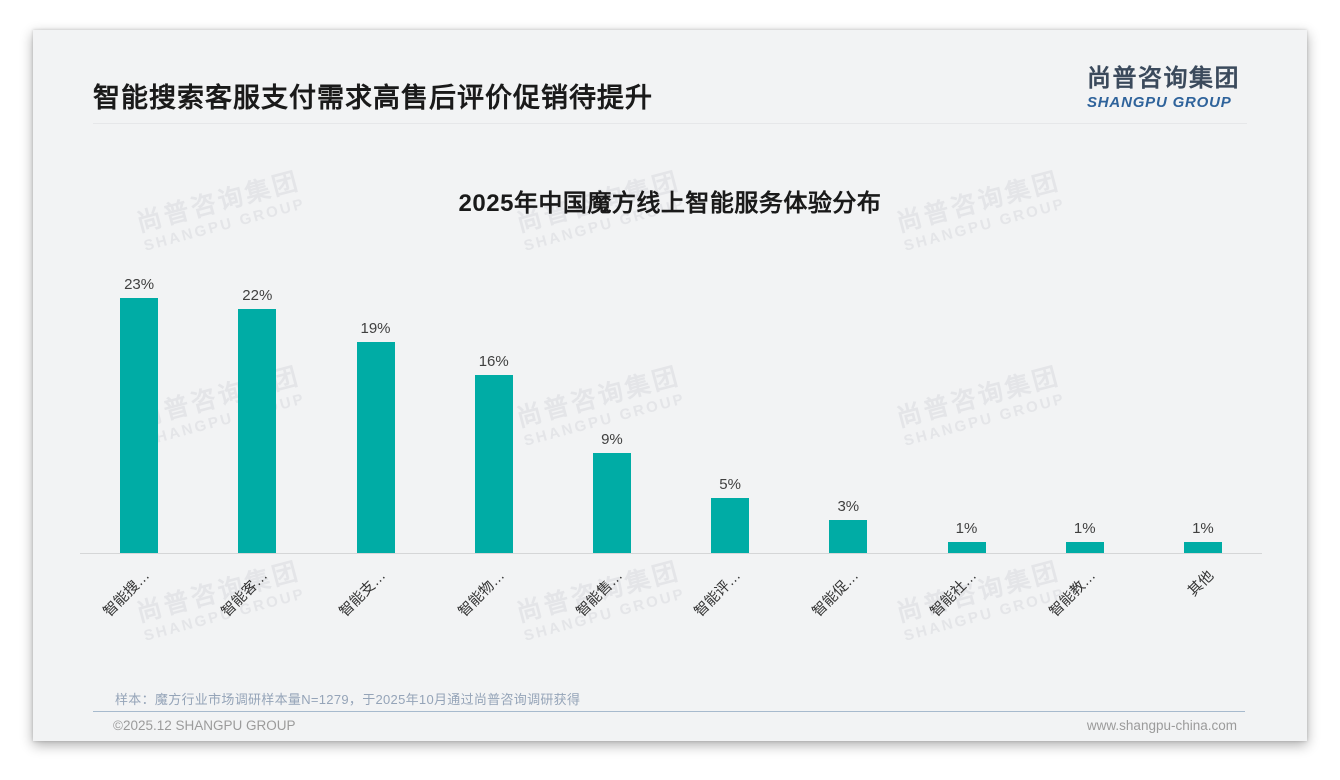 Image resolution: width=1340 pixels, height=780 pixels. What do you see at coordinates (670, 123) in the screenshot?
I see `title-divider` at bounding box center [670, 123].